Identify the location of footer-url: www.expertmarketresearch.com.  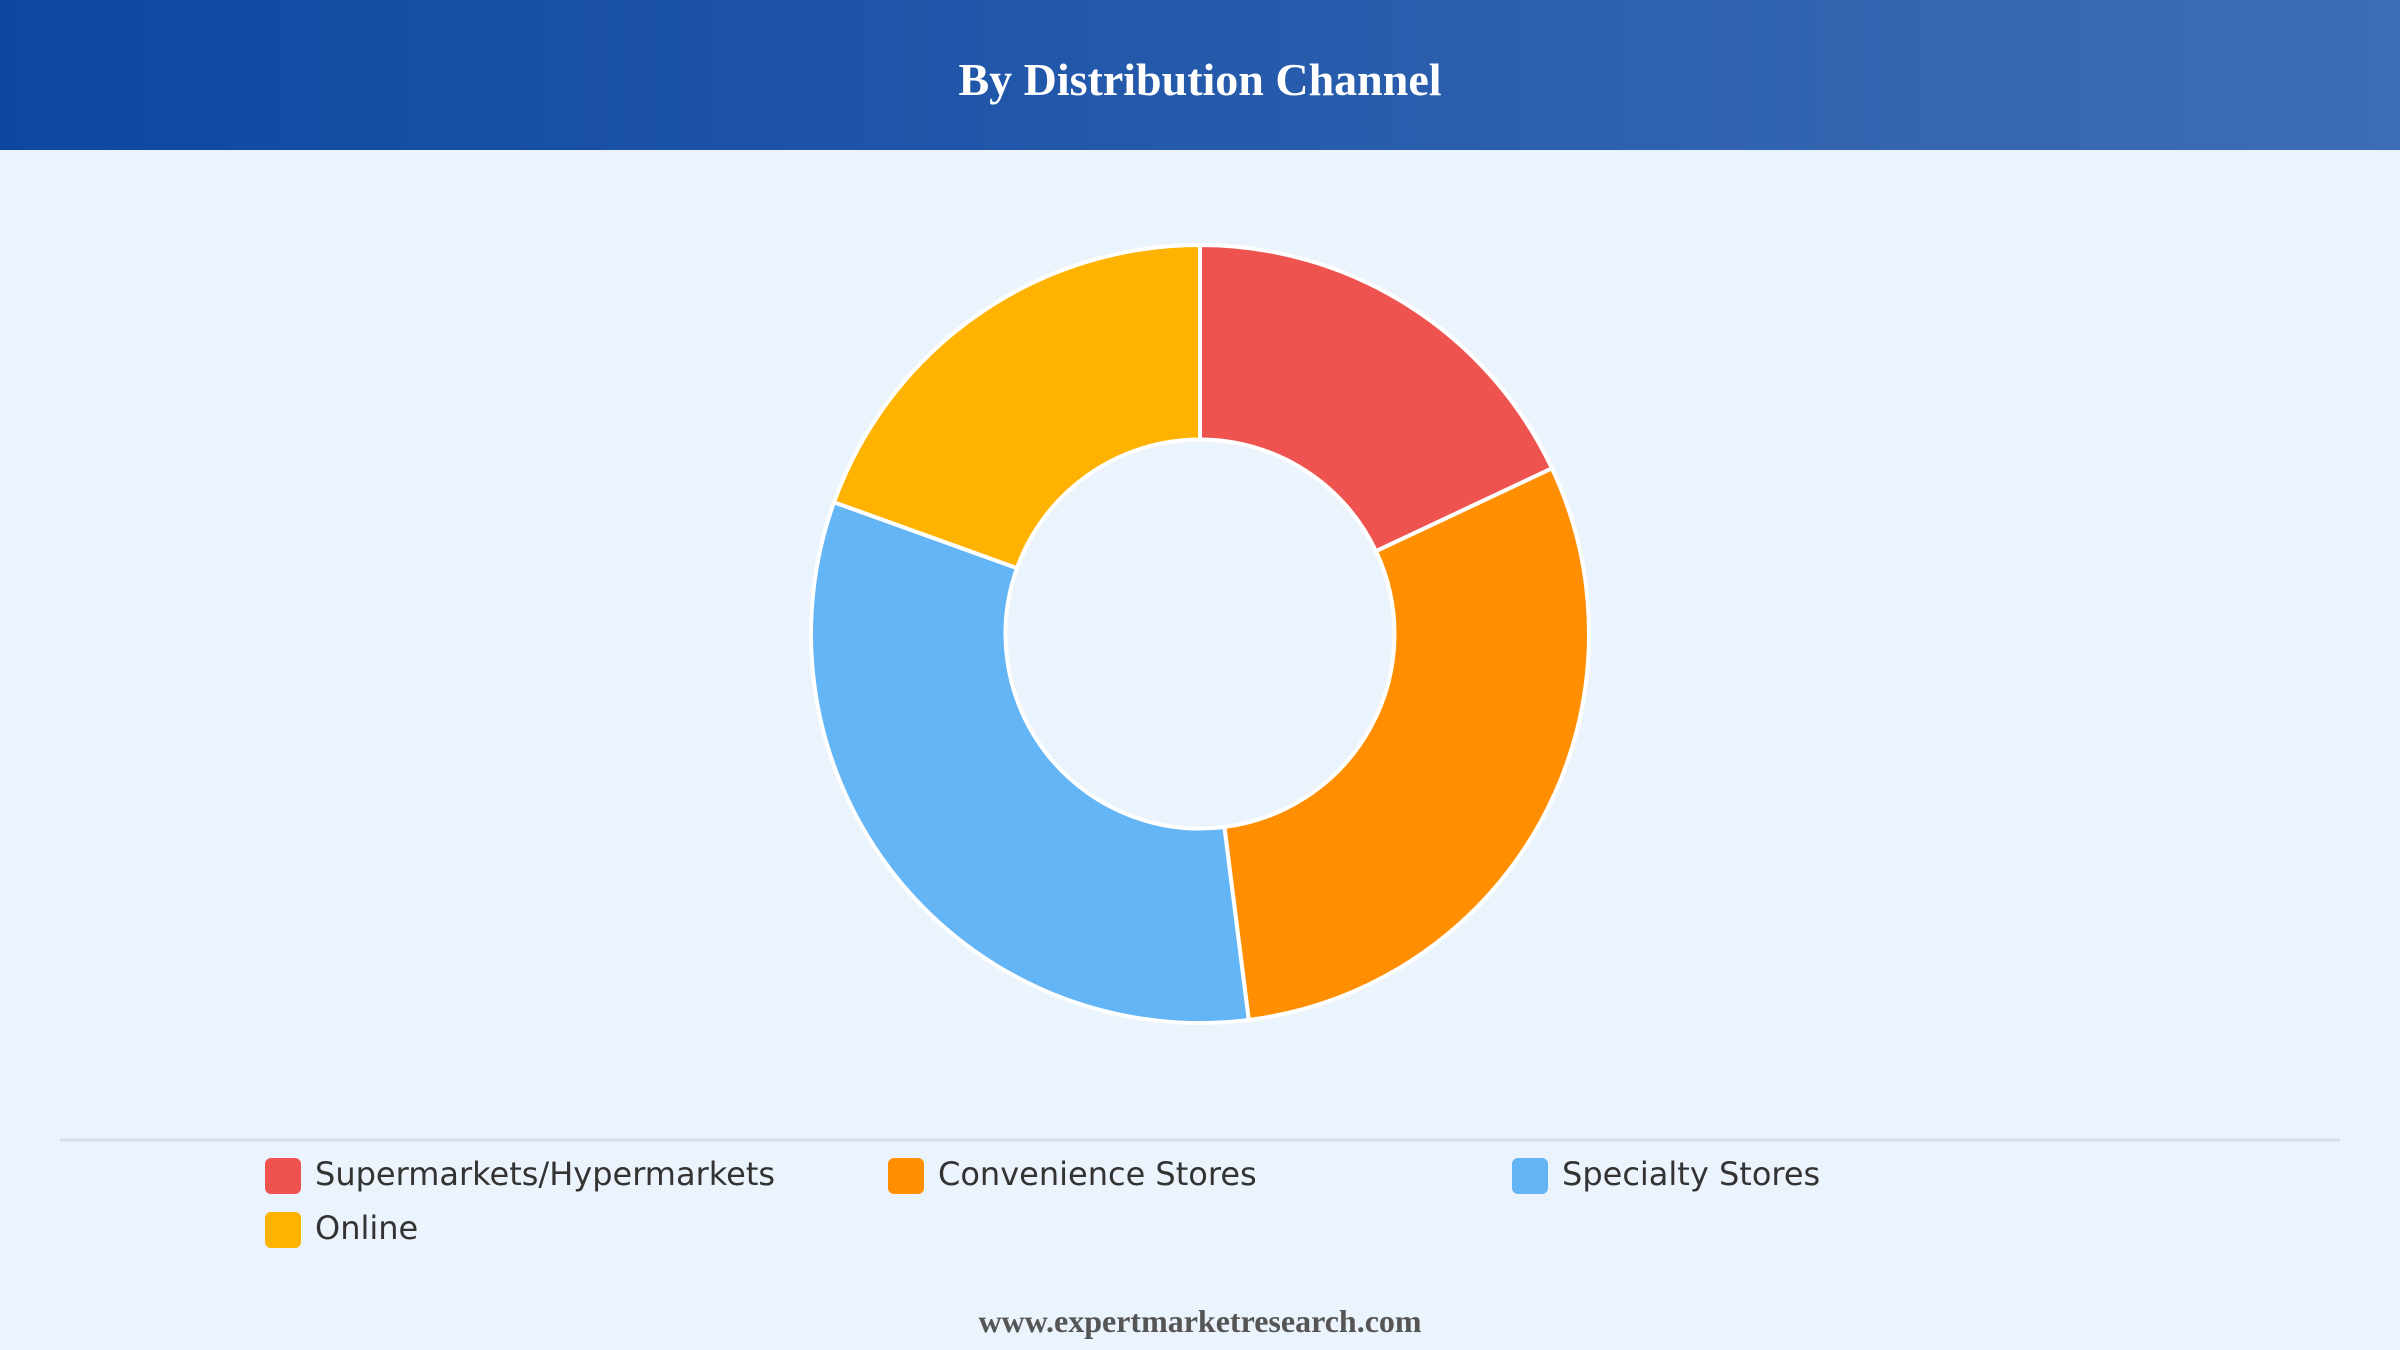
(1199, 1321).